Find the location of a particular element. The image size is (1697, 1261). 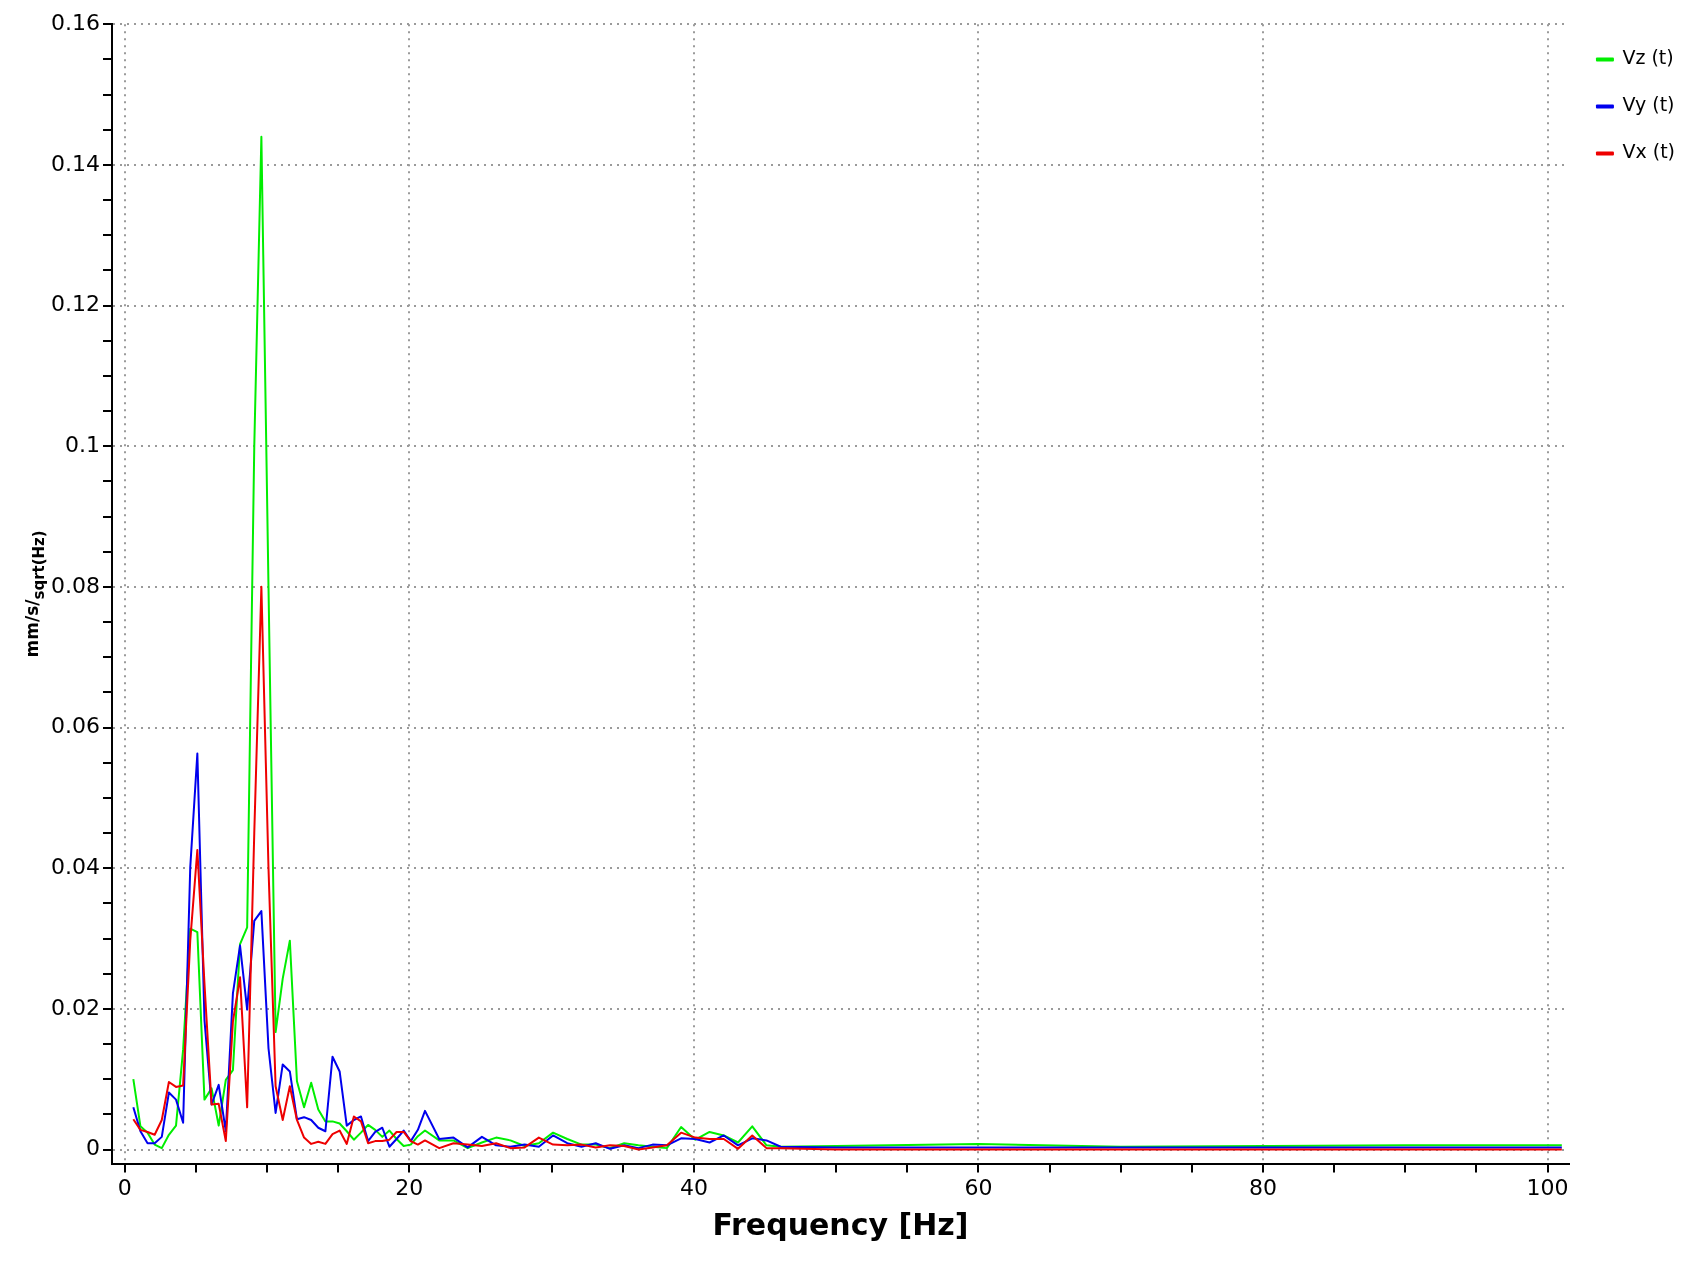

x-tick-label: 40 is located at coordinates (693, 1187).